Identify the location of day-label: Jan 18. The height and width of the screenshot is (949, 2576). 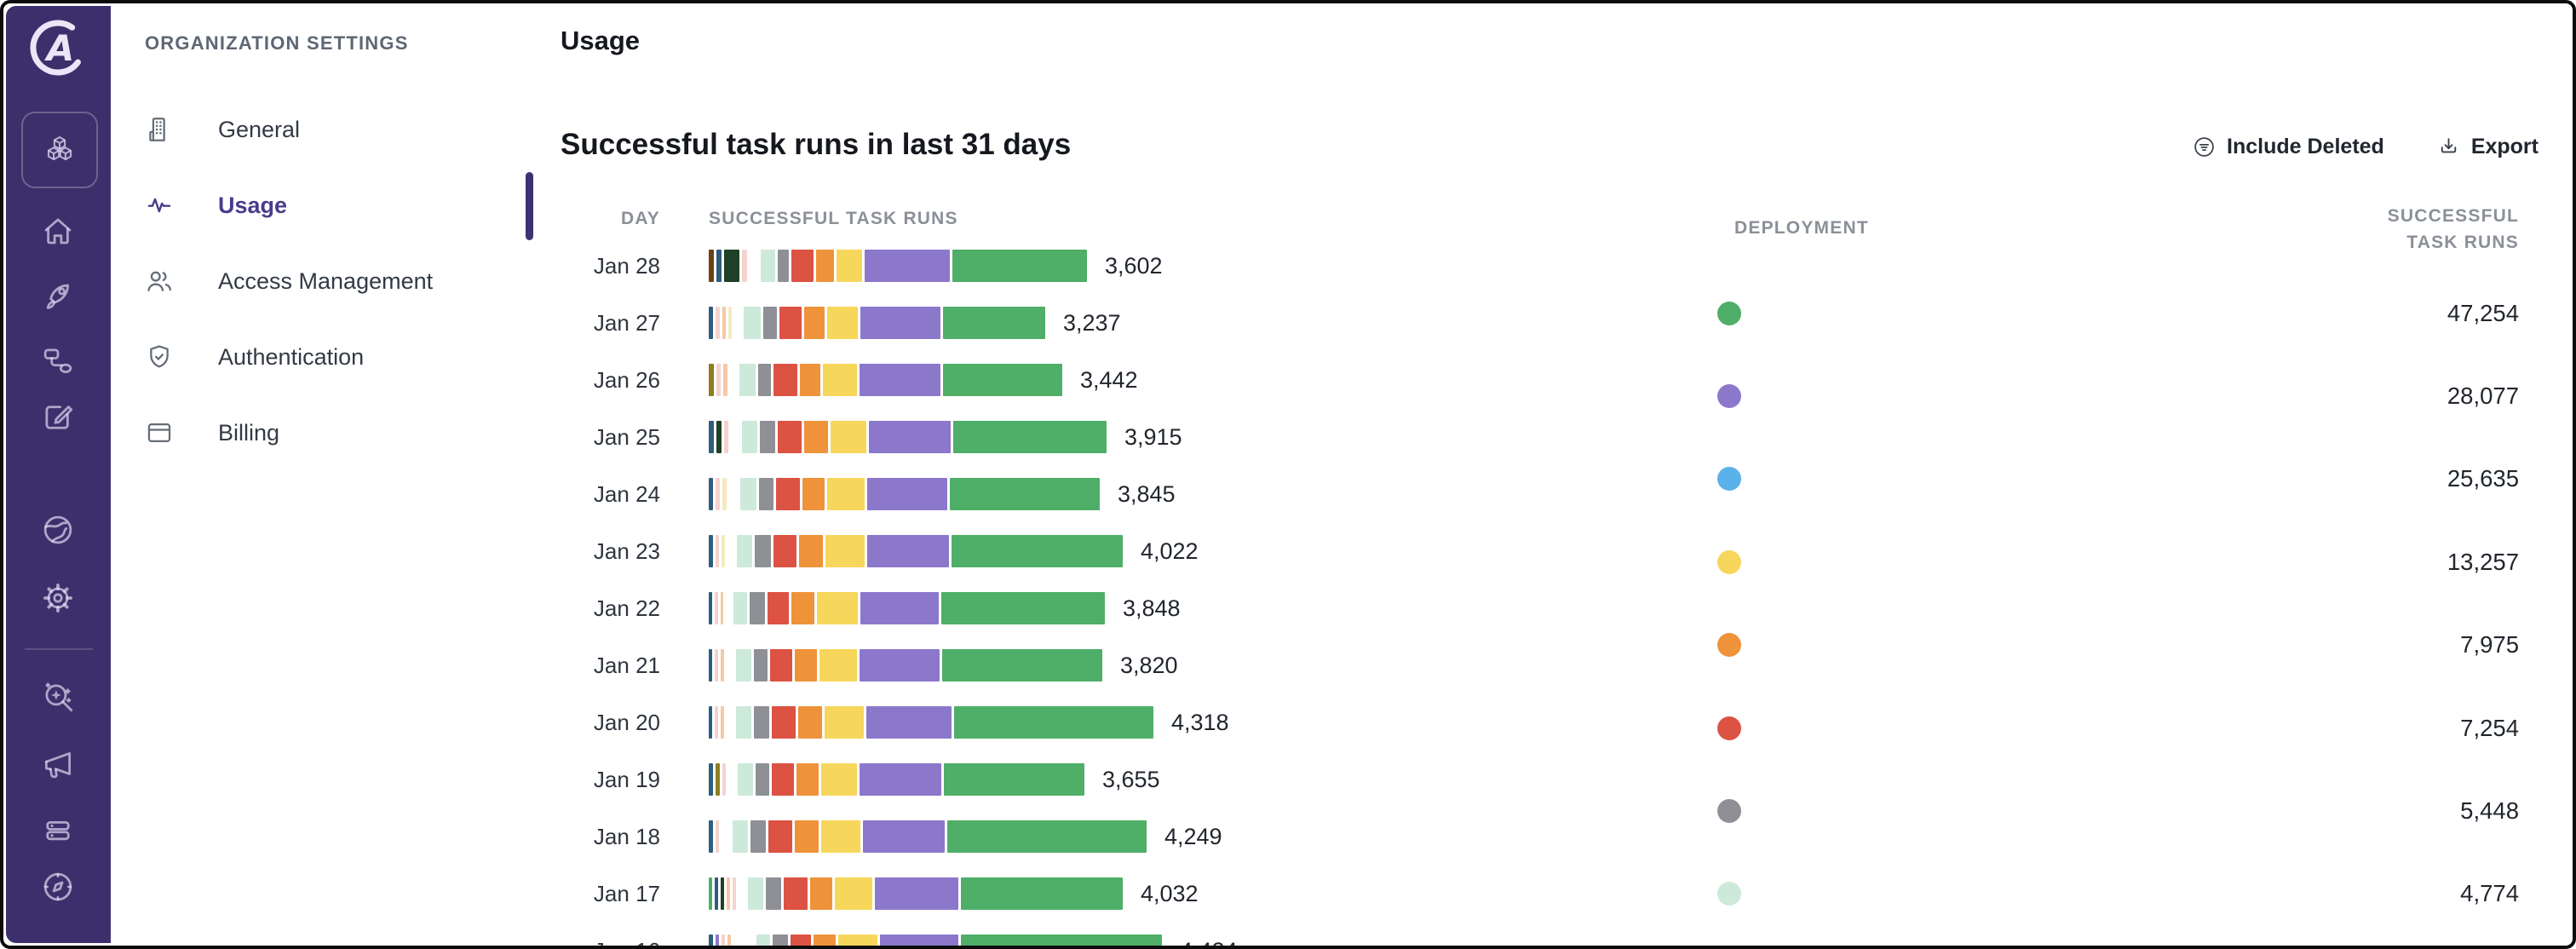
(626, 836).